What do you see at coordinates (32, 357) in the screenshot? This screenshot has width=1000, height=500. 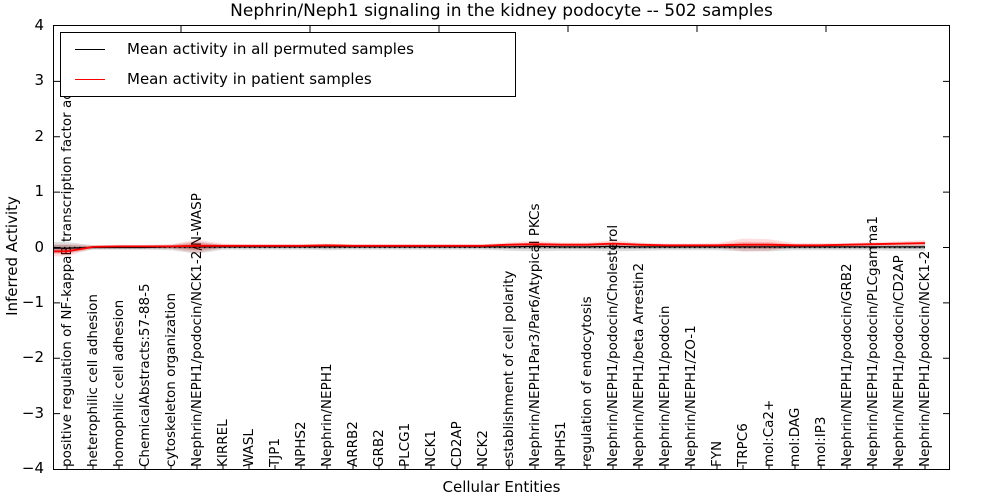 I see `y-tick-label: −2` at bounding box center [32, 357].